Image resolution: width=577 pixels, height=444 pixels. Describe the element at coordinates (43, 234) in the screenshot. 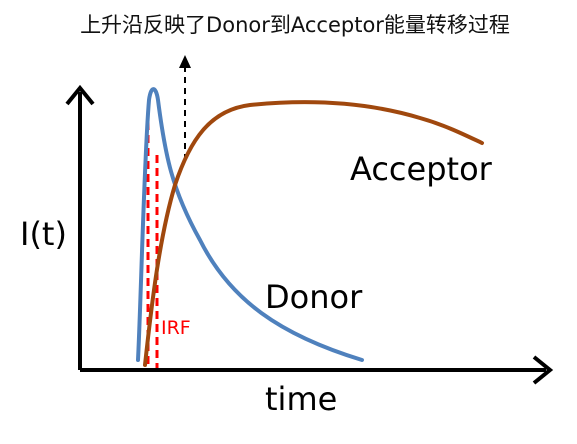

I see `y-axis-label: I(t)` at that location.